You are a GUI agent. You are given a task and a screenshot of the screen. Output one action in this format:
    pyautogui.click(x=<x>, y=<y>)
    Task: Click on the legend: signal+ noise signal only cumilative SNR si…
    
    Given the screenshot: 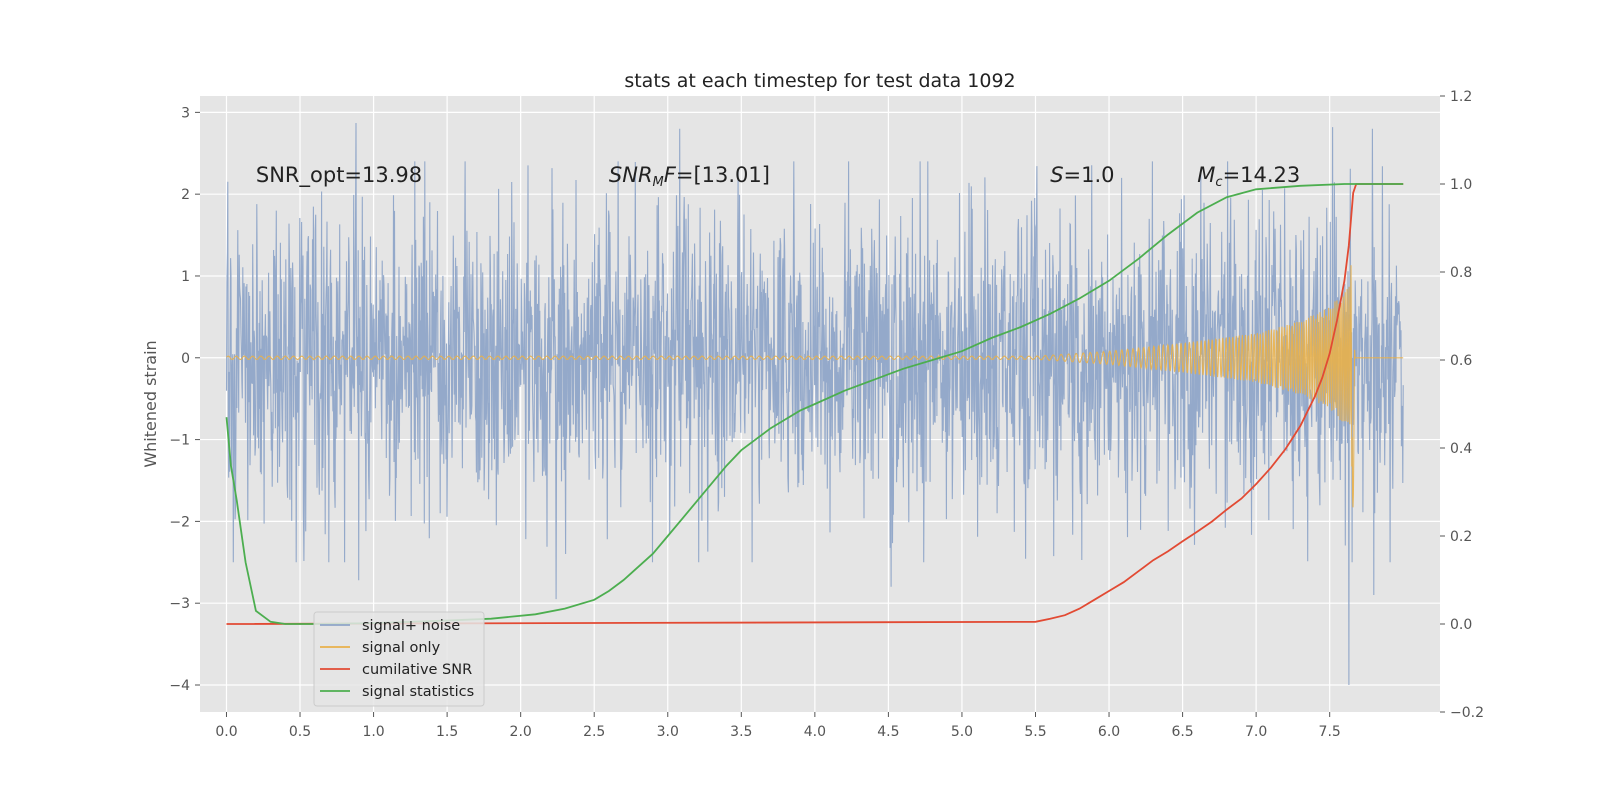 What is the action you would take?
    pyautogui.click(x=399, y=659)
    